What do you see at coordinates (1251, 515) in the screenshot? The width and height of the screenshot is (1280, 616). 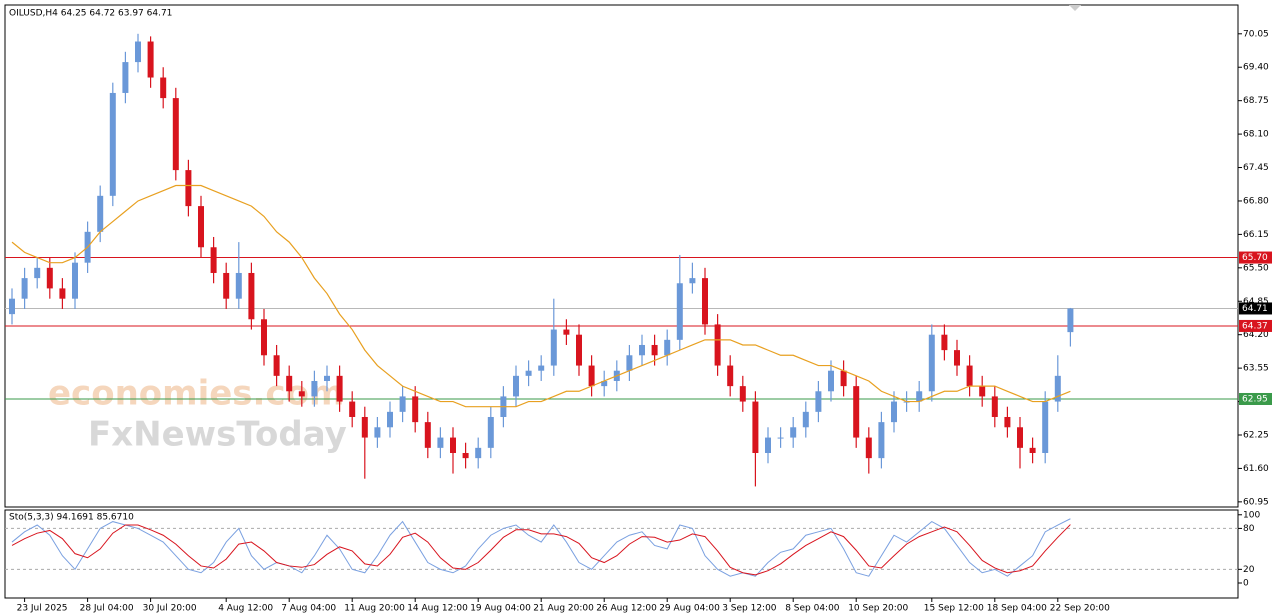 I see `y-tick-label: 100` at bounding box center [1251, 515].